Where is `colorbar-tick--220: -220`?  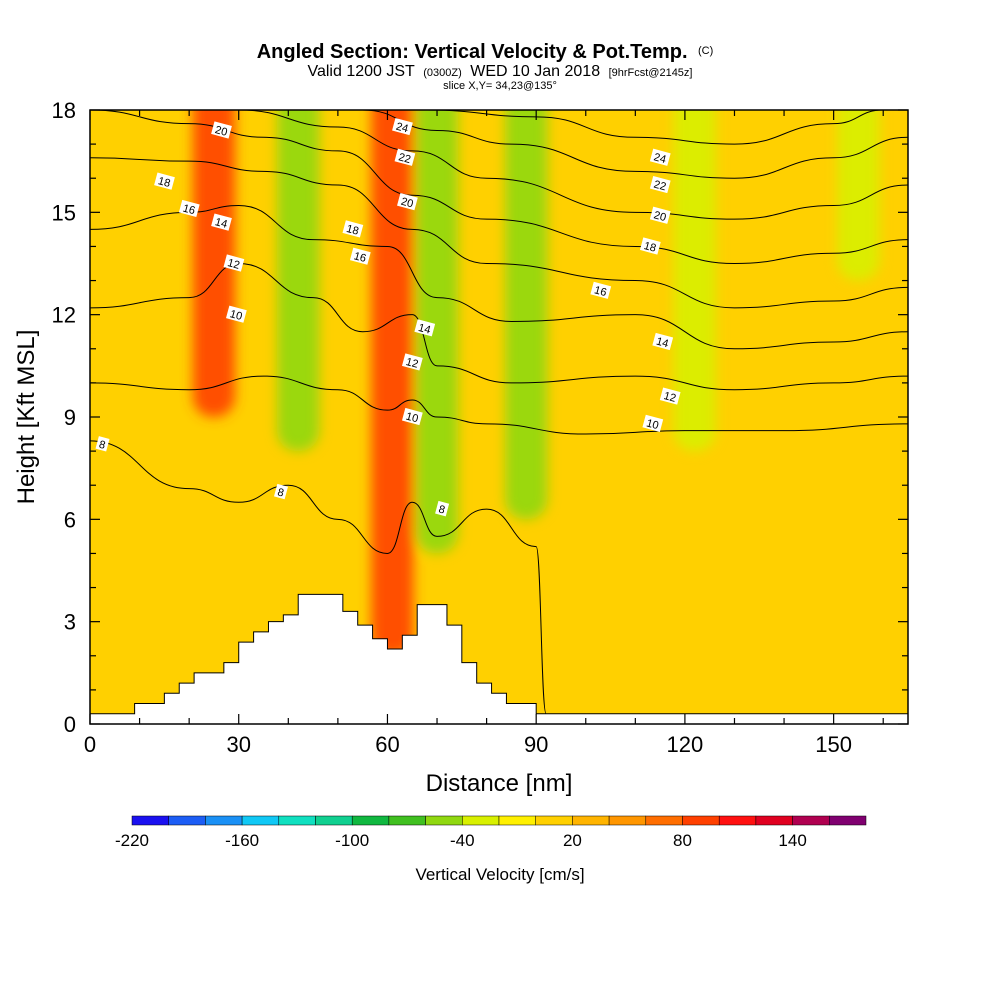
colorbar-tick--220: -220 is located at coordinates (132, 840).